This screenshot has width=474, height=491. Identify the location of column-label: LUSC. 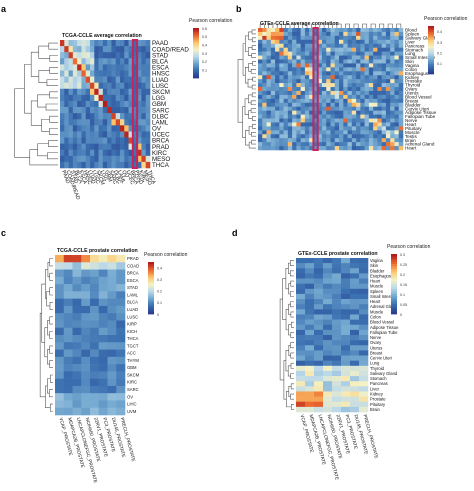
(95, 177).